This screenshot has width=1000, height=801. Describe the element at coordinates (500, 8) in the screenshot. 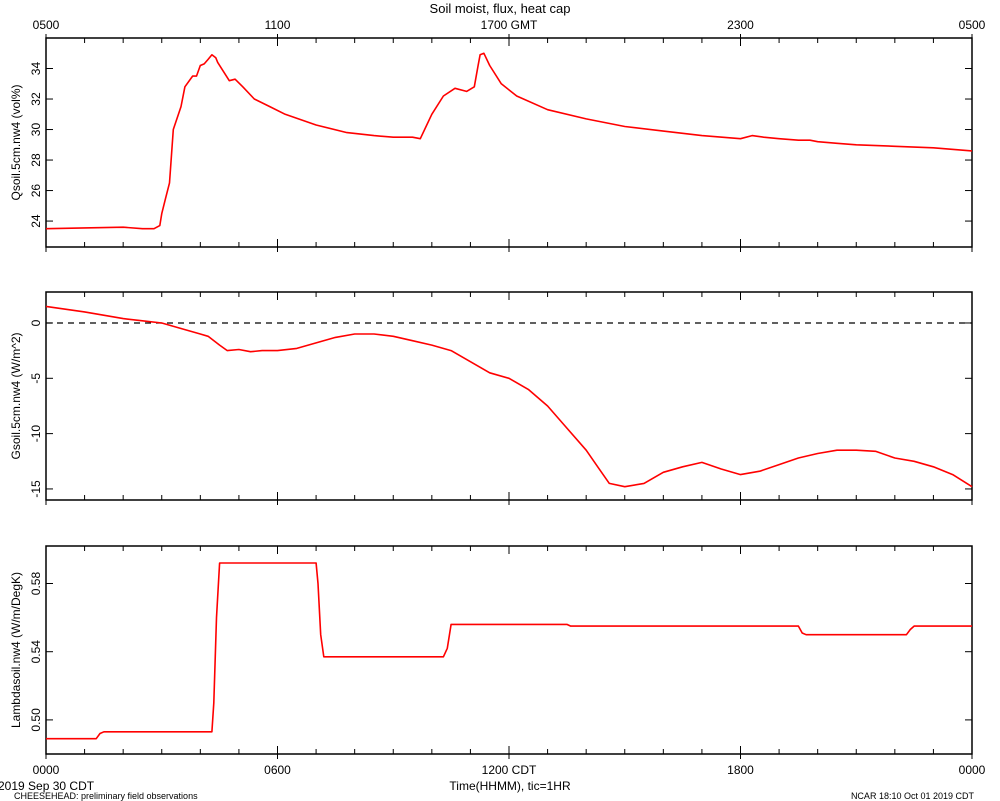

I see `chart-title: Soil moist, flux, heat cap` at that location.